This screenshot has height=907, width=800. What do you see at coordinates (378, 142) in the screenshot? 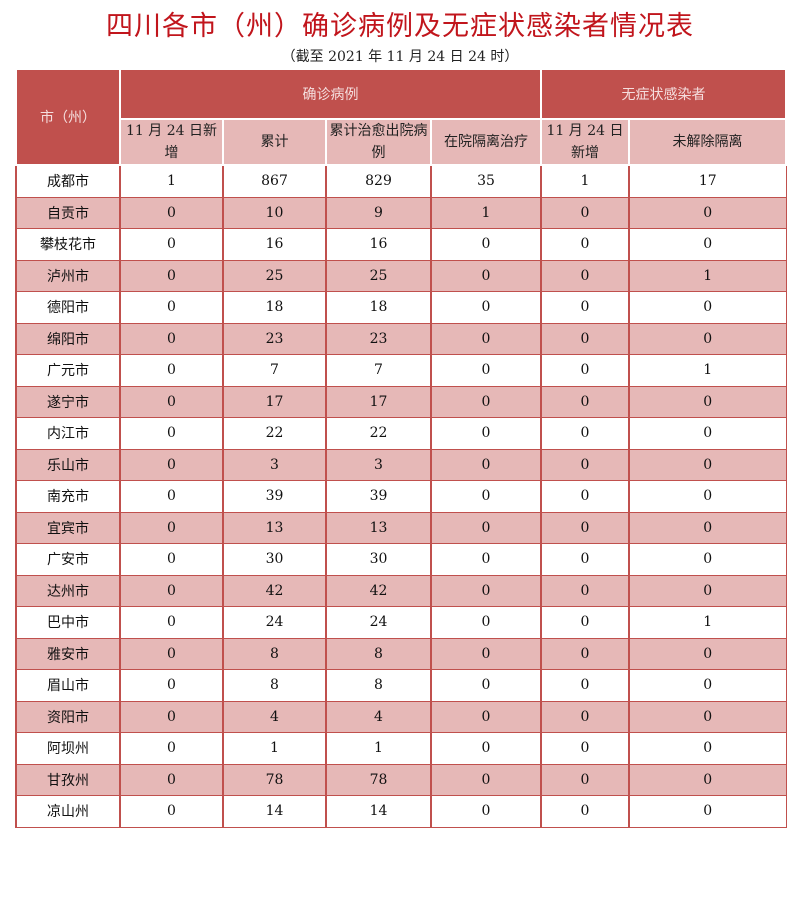
I see `header-col: 累计治愈出院病例` at bounding box center [378, 142].